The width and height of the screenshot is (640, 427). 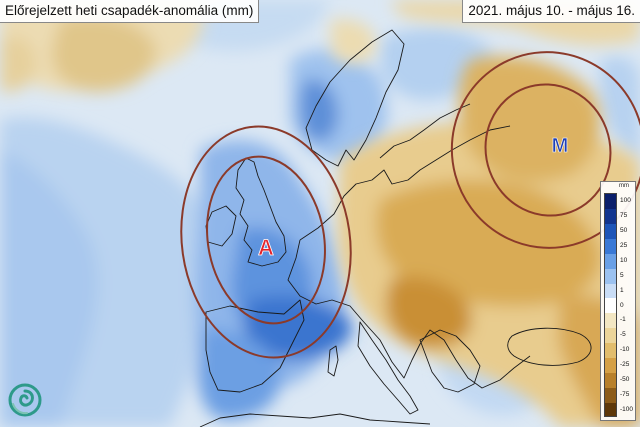 I want to click on scandinavia-outline, so click(x=355, y=98).